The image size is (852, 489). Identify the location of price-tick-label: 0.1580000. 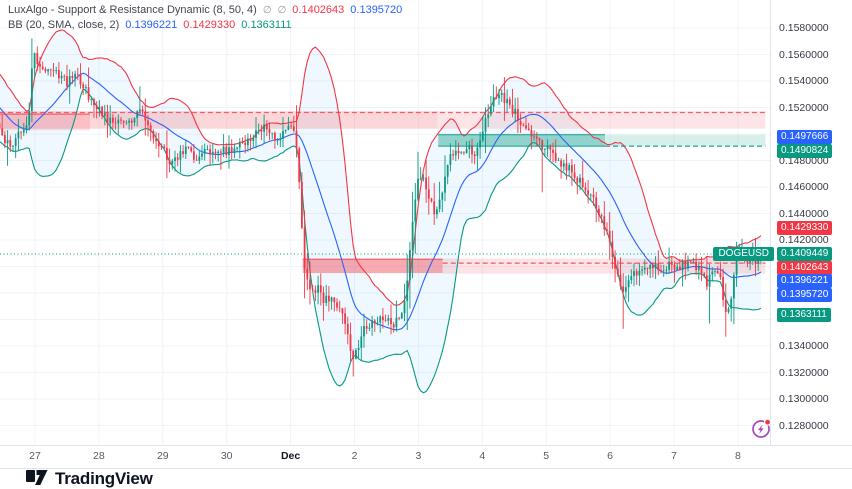
(804, 28).